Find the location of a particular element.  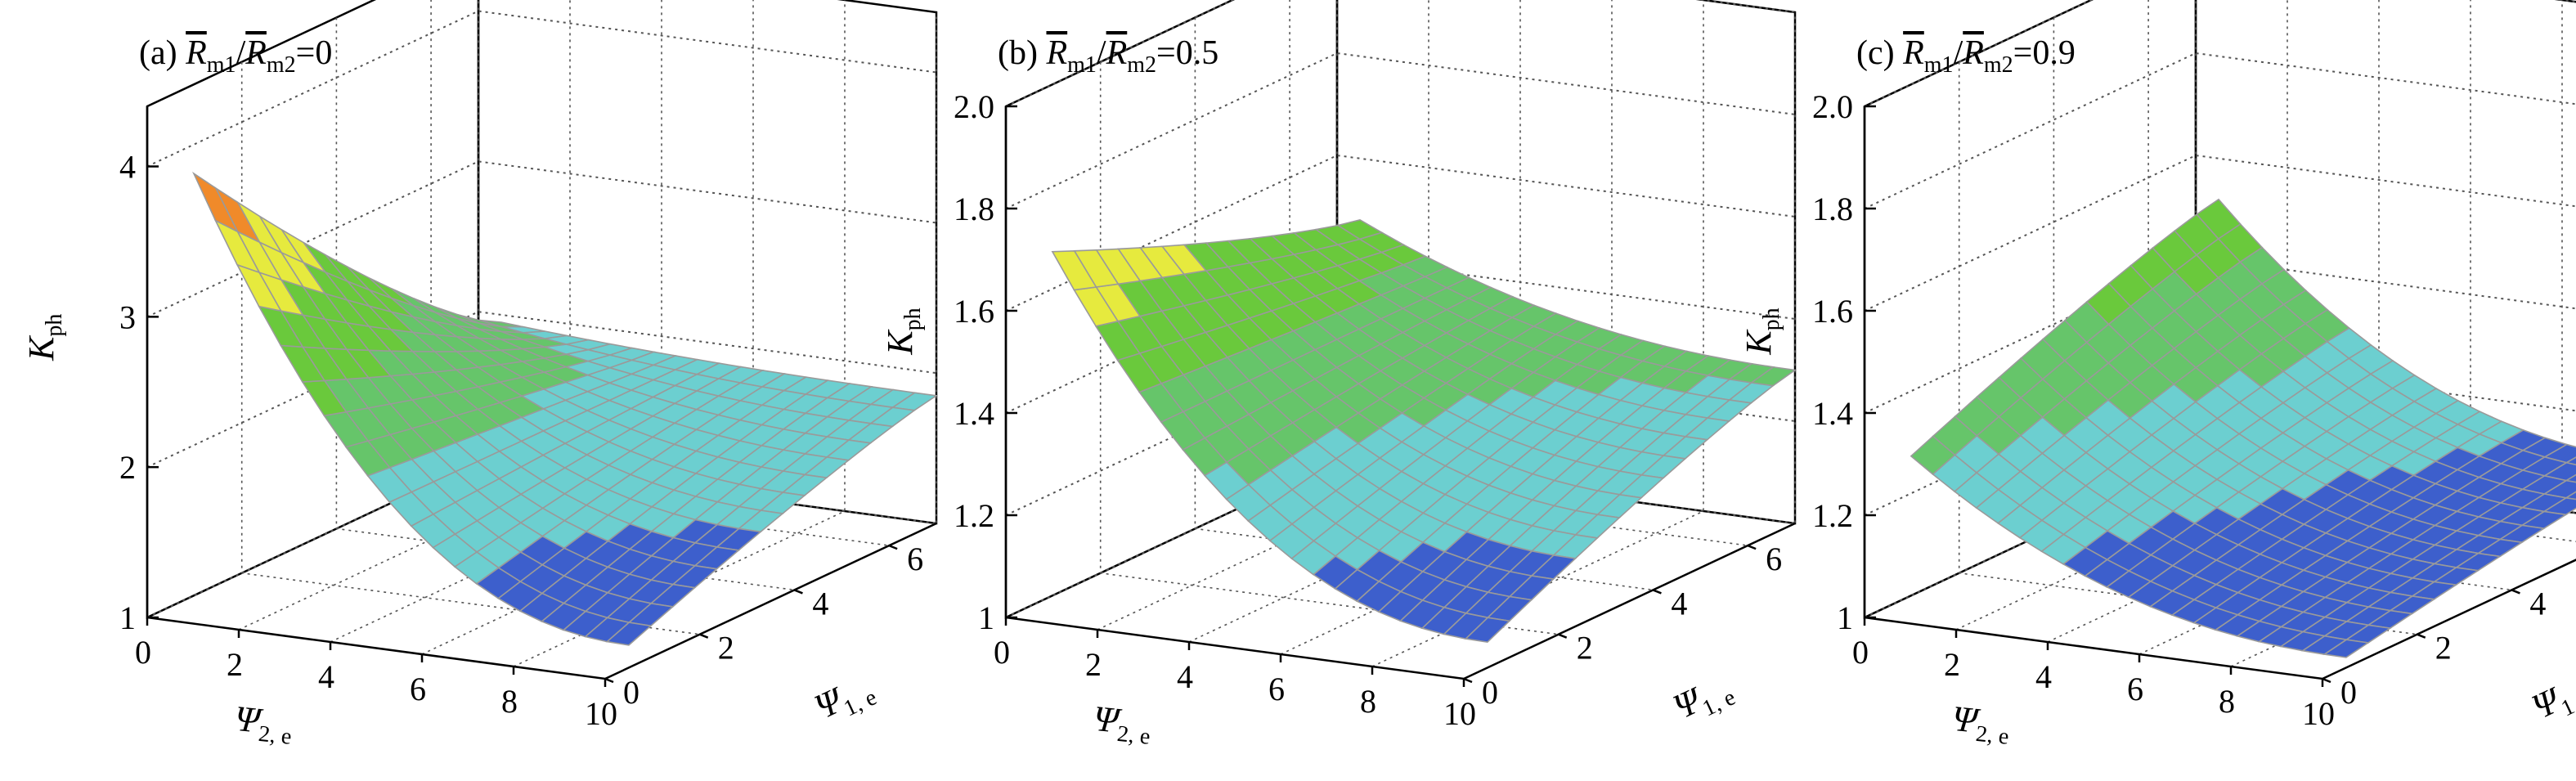

z-tick-label: 4 is located at coordinates (128, 168).